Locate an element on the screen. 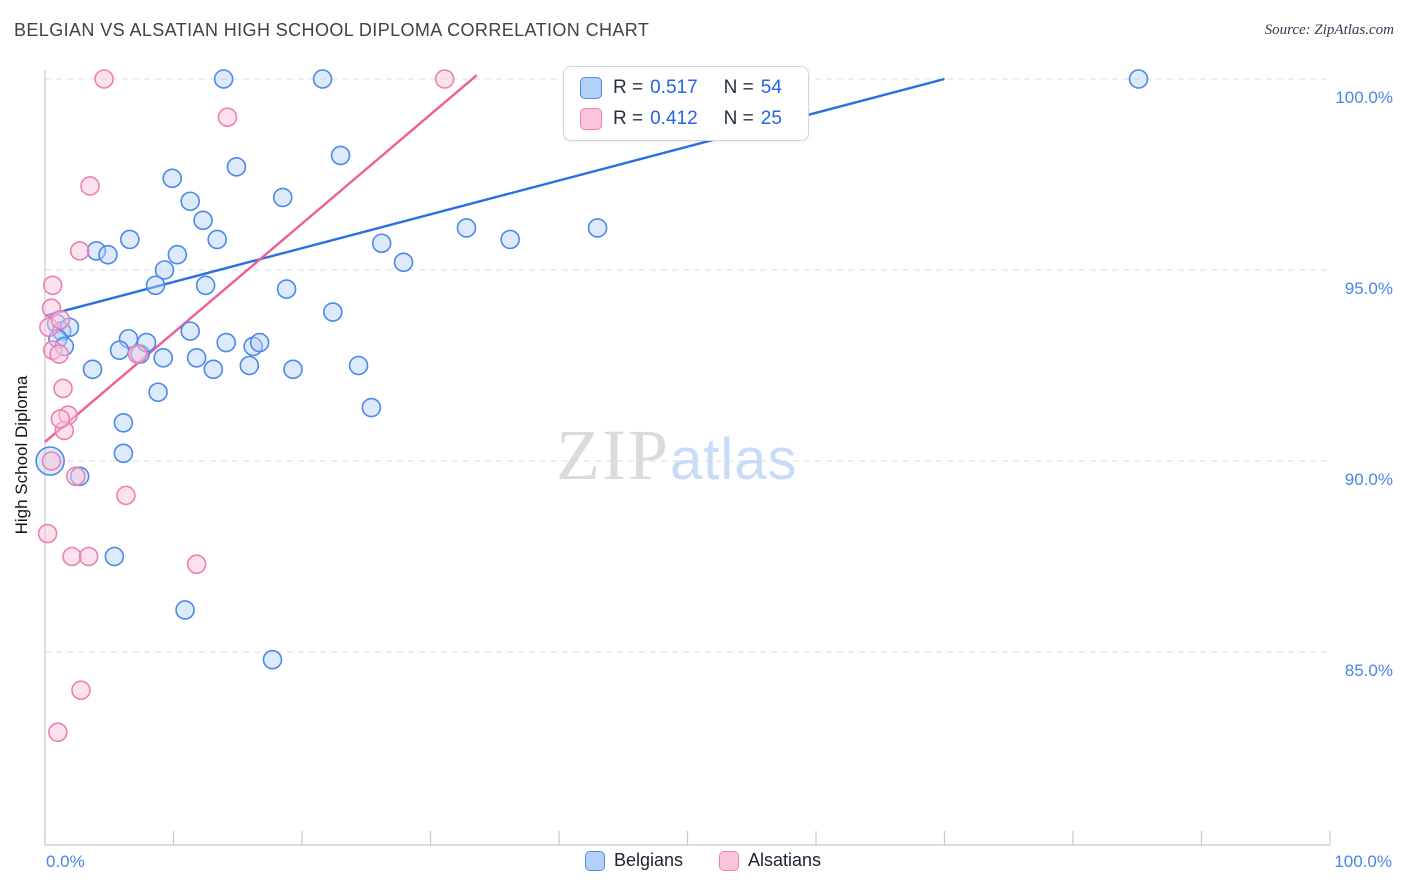  legend-item-belgians: Belgians is located at coordinates (633, 860).